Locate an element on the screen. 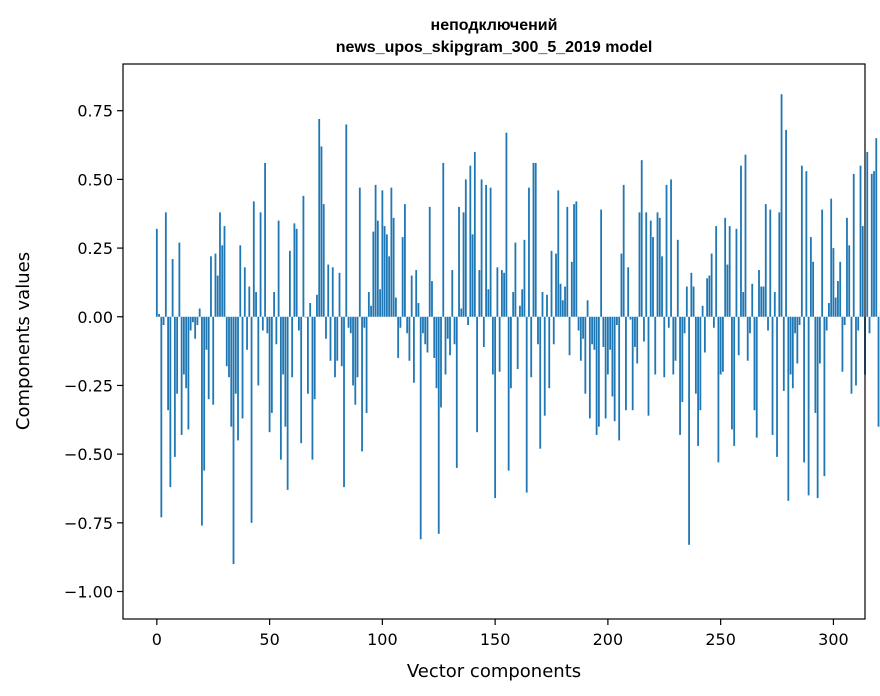  chart-subtitle: news_upos_skipgram_300_5_2019 model is located at coordinates (494, 47).